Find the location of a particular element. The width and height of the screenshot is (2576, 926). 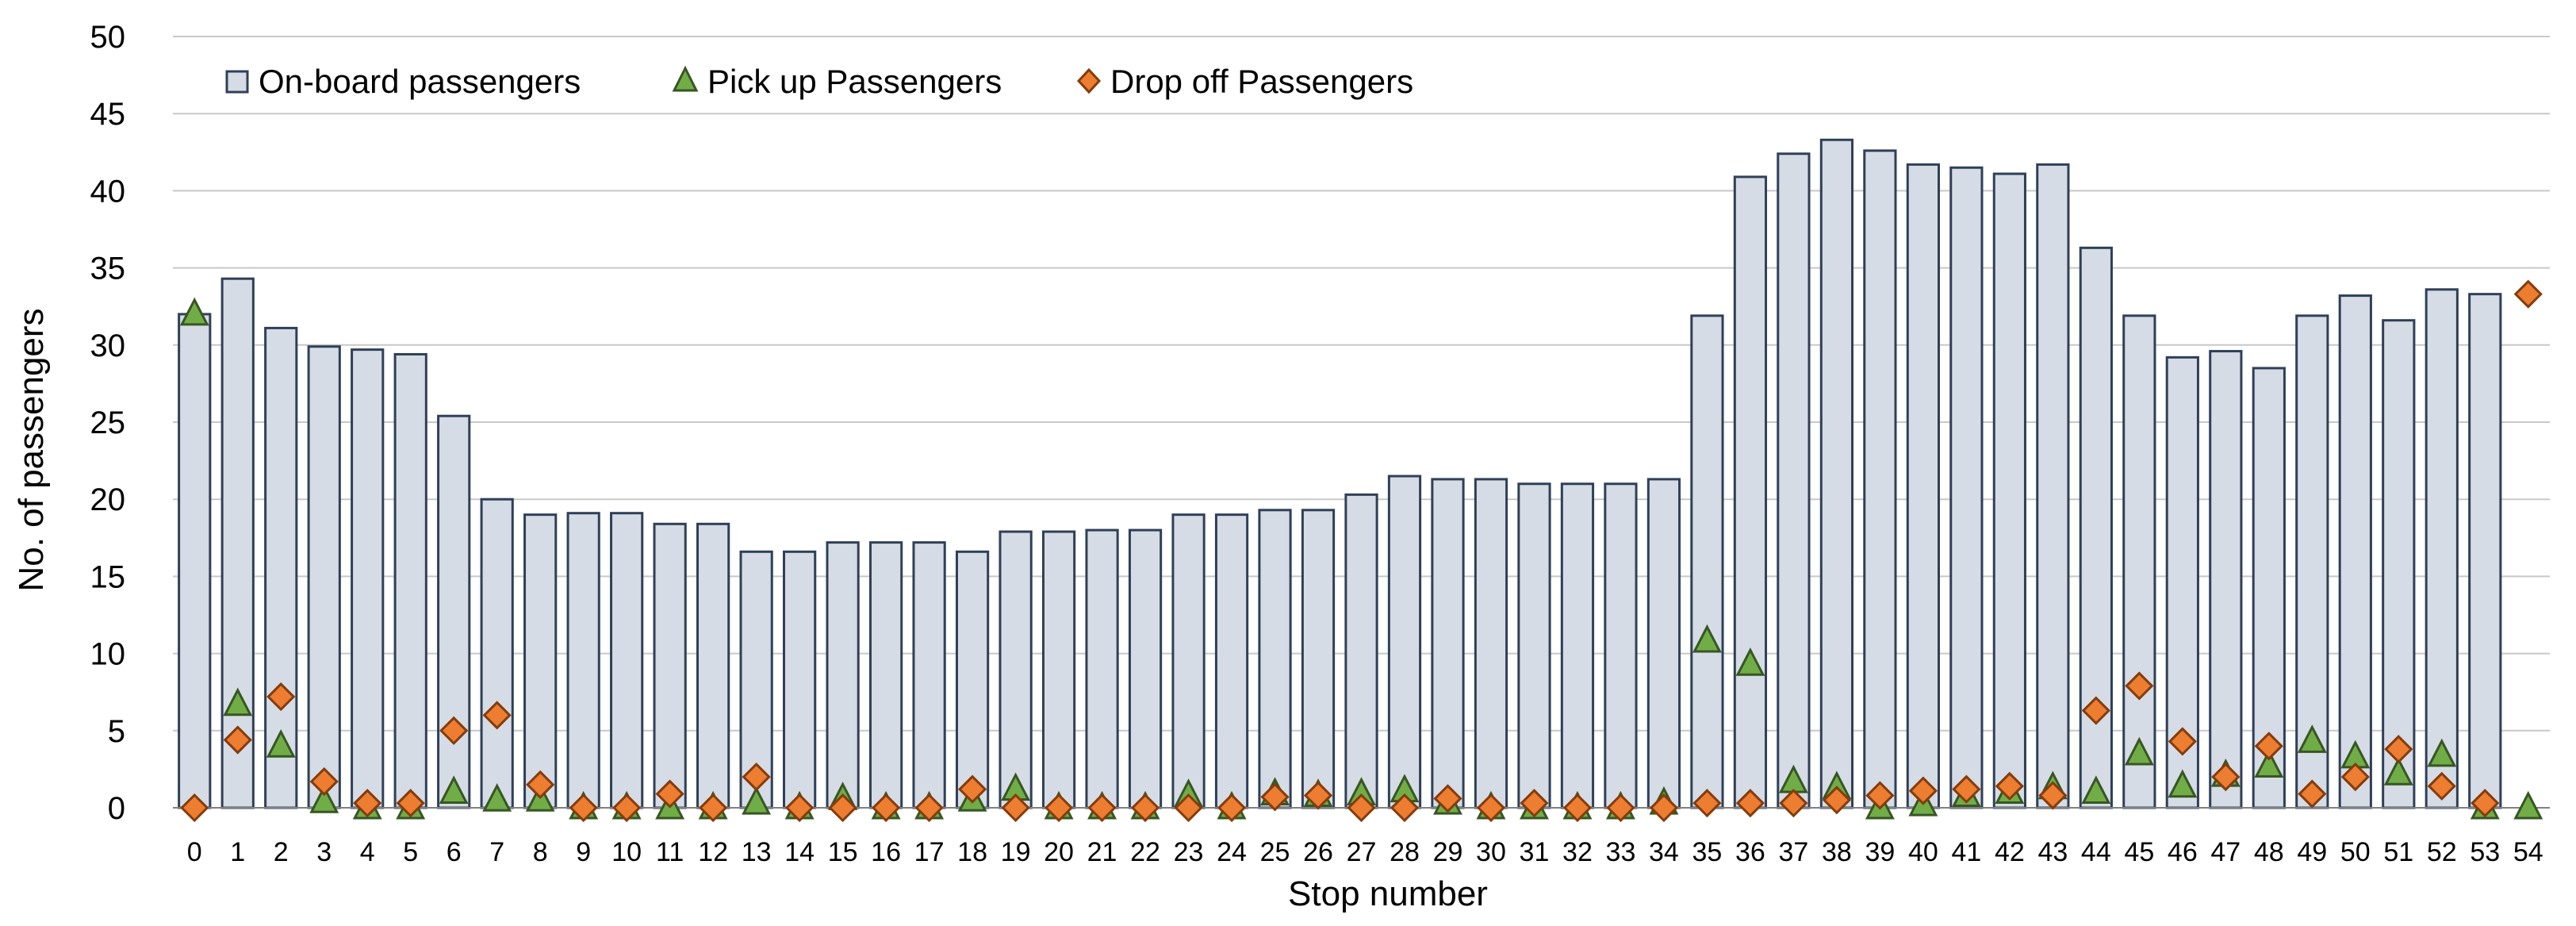

x-tick-label: 51 is located at coordinates (2398, 852).